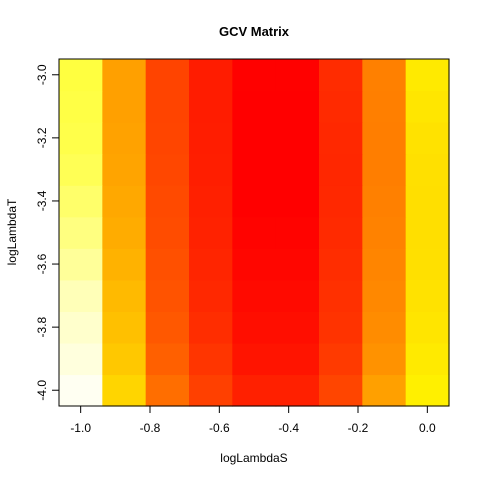 Image resolution: width=480 pixels, height=480 pixels. Describe the element at coordinates (253, 458) in the screenshot. I see `x-axis-label: logLambdaS` at that location.